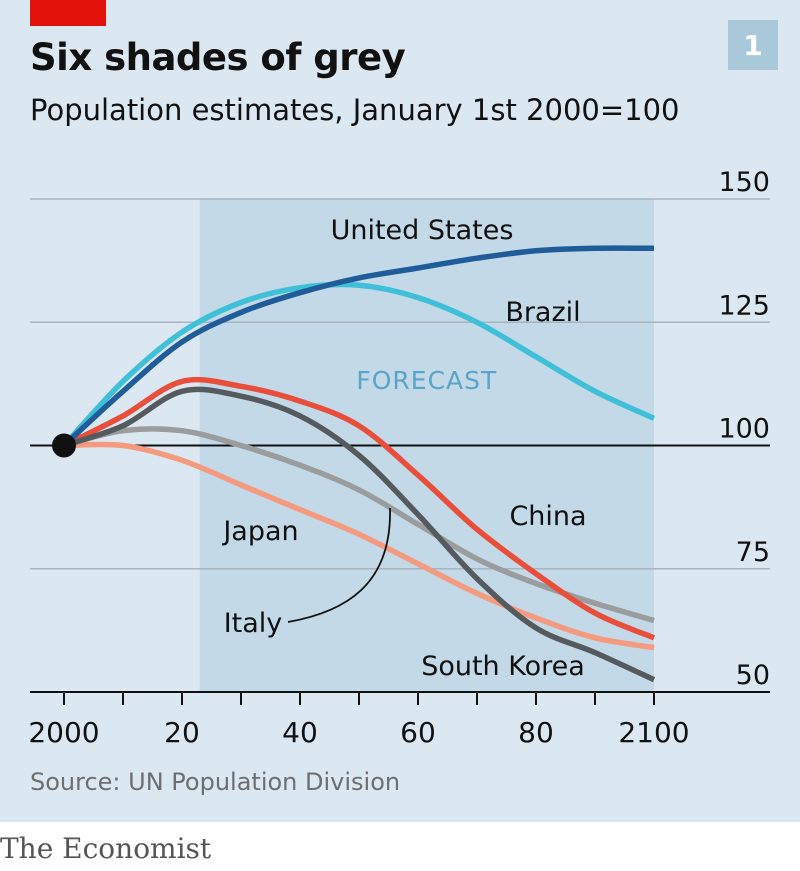 This screenshot has width=800, height=871. Describe the element at coordinates (536, 732) in the screenshot. I see `x-tick-label-2080: 80` at that location.